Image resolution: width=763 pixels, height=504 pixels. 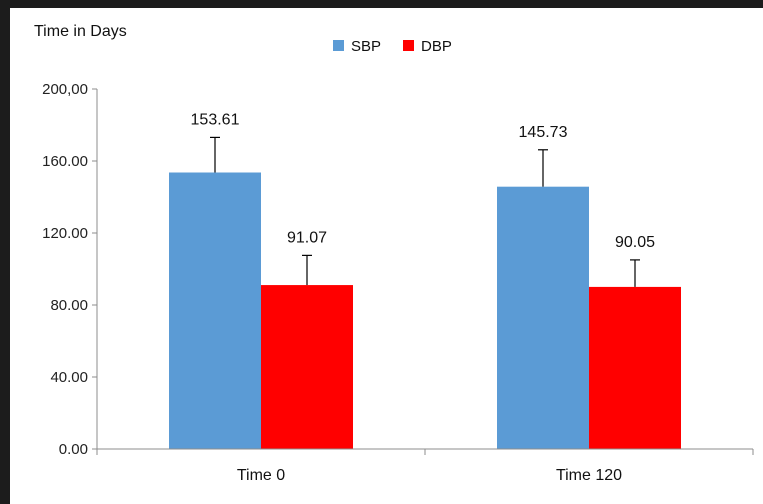 What do you see at coordinates (73, 449) in the screenshot?
I see `y-tick-label: 0.00` at bounding box center [73, 449].